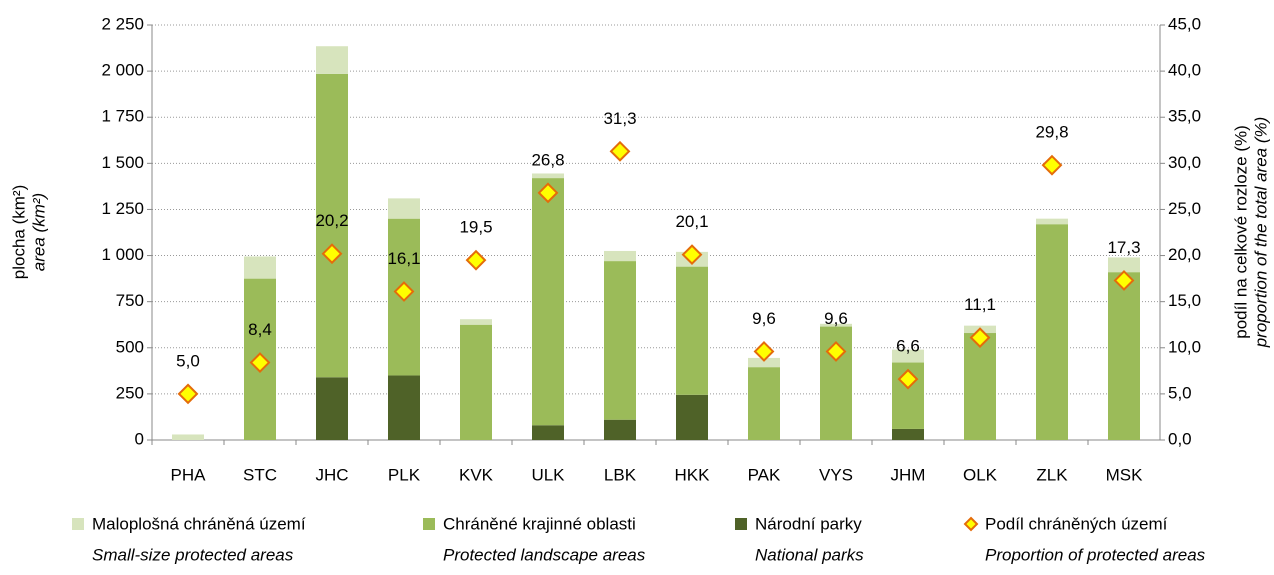 This screenshot has height=575, width=1274. I want to click on y-tick-label: 1 000, so click(122, 254).